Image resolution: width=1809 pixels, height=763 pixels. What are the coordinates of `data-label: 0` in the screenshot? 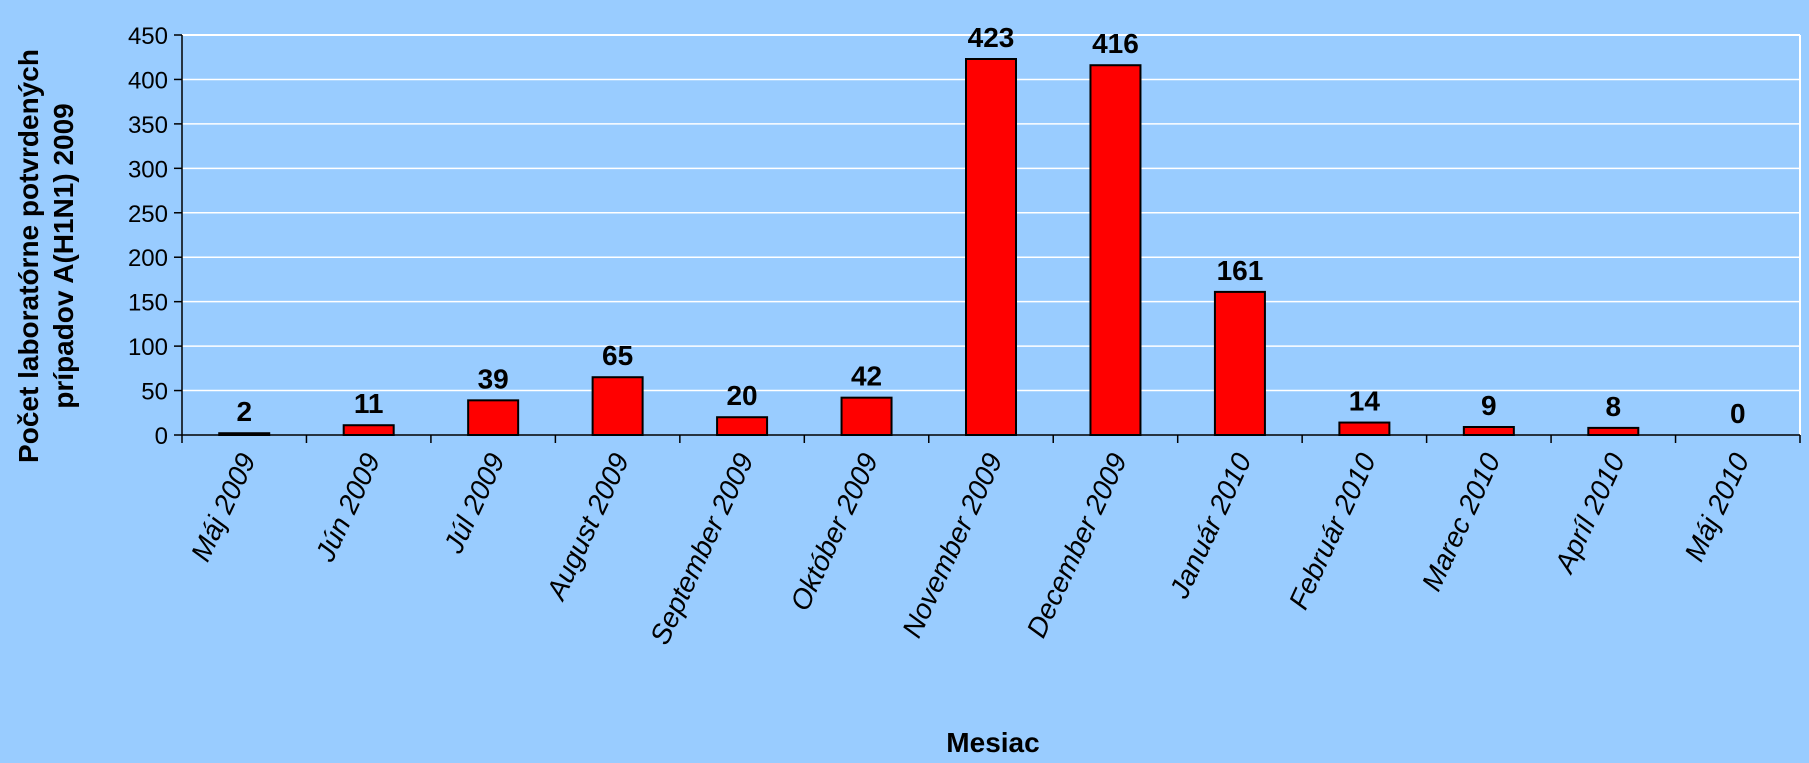 It's located at (1738, 413).